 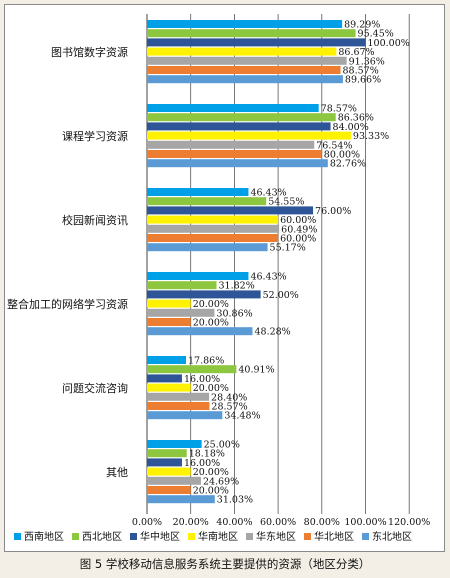 What do you see at coordinates (229, 407) in the screenshot?
I see `data-label: 28.57%` at bounding box center [229, 407].